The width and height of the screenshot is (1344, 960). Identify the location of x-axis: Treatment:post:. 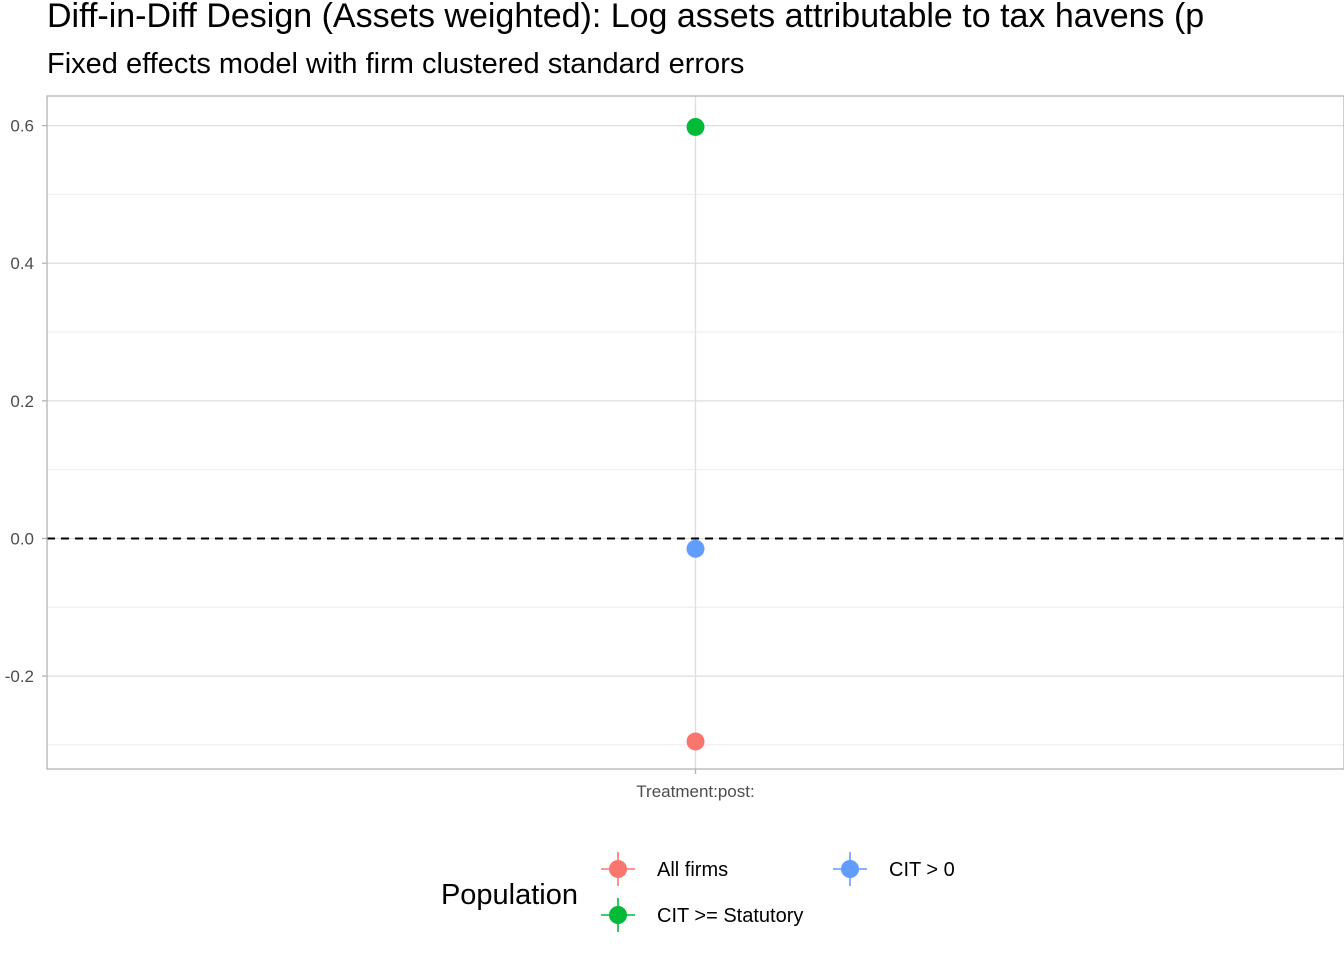
(695, 785).